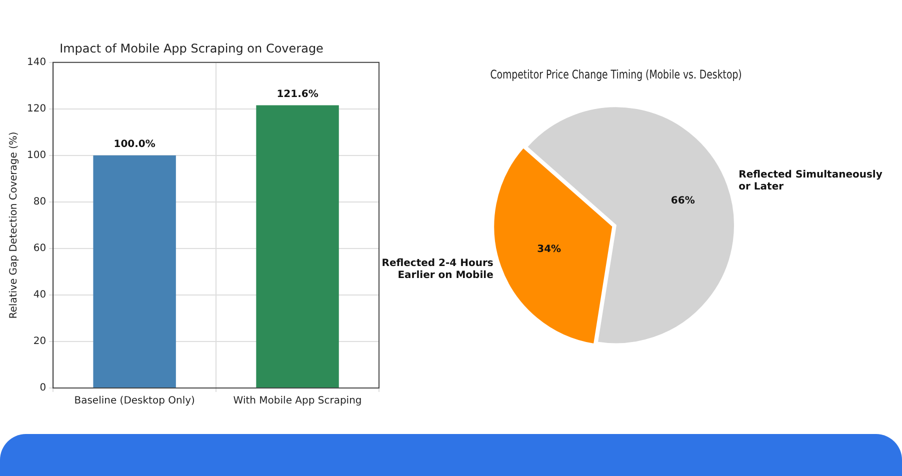 This screenshot has height=476, width=902. I want to click on y-tick-label: 0, so click(43, 388).